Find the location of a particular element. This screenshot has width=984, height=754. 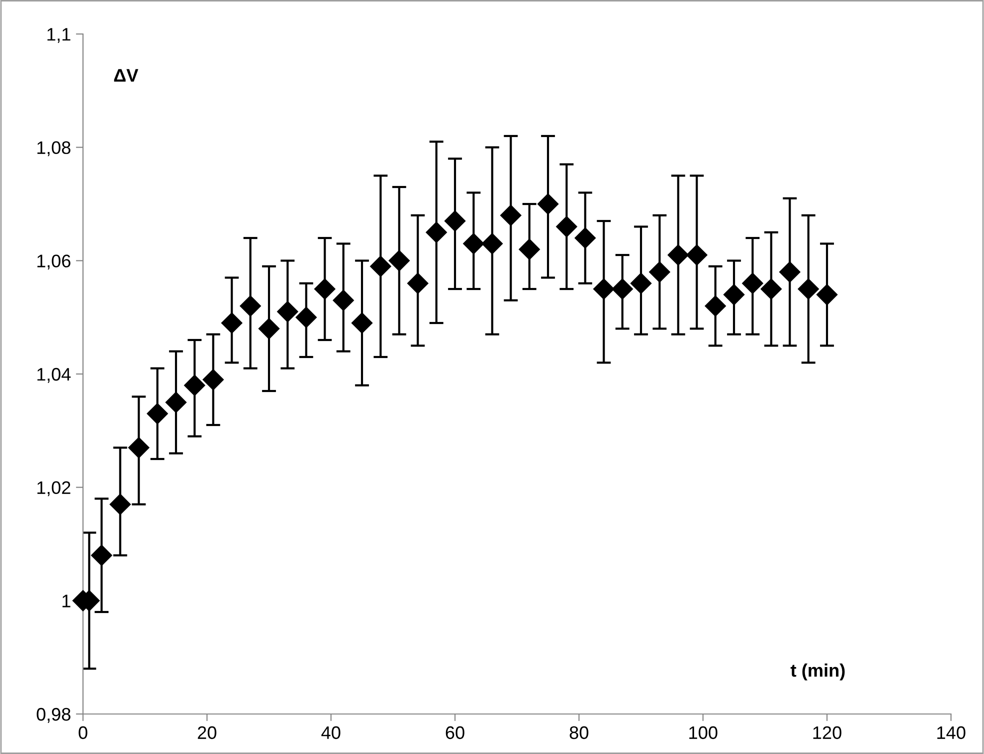

y-tick-label: 1,06 is located at coordinates (53, 262).